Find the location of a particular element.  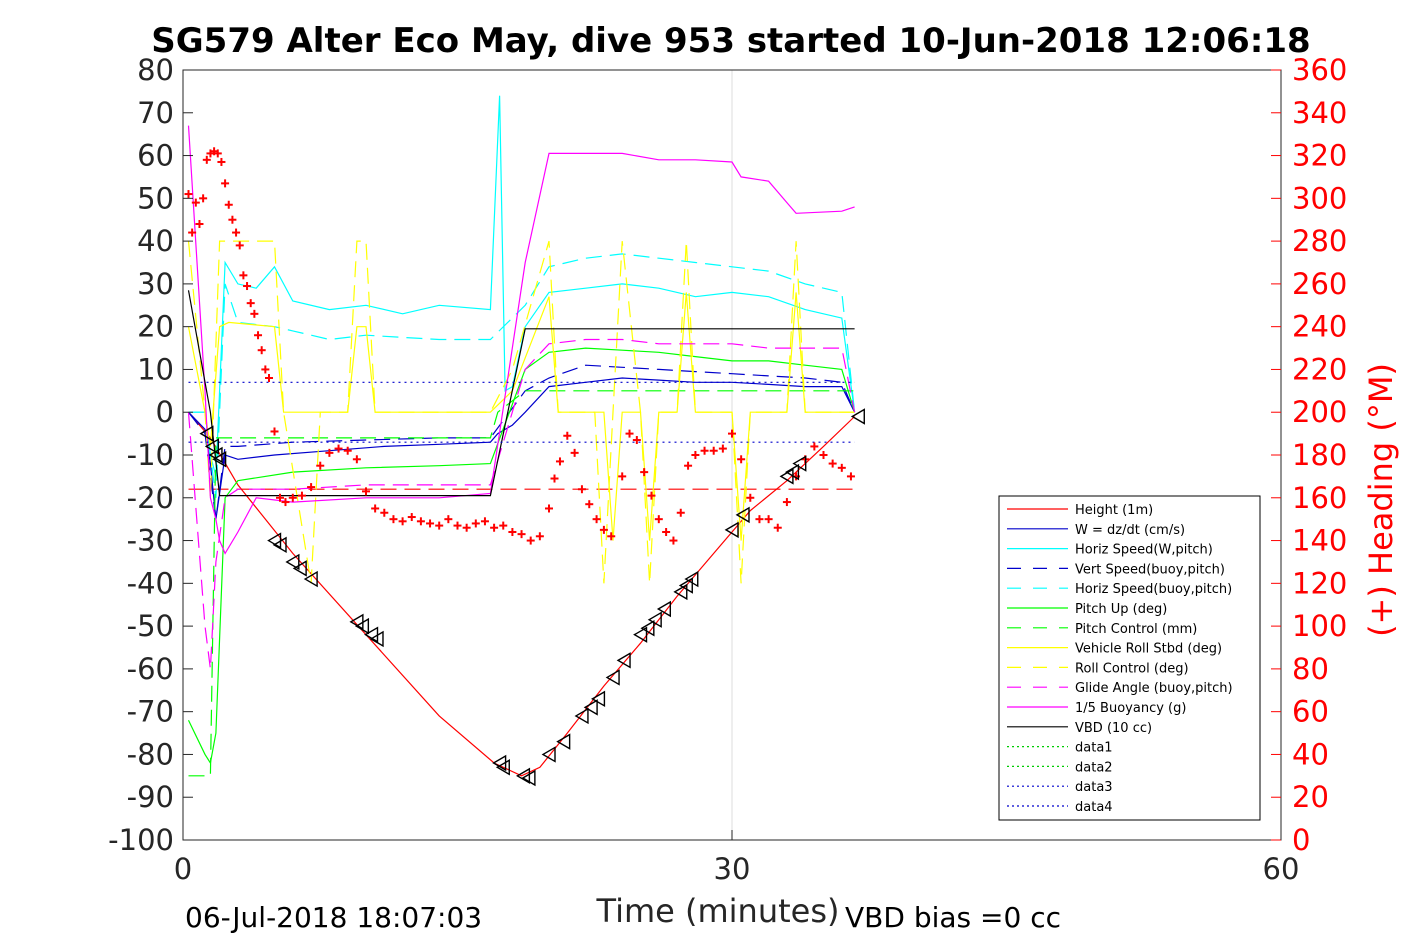

y-tick-label-14: -60 is located at coordinates (150, 669).